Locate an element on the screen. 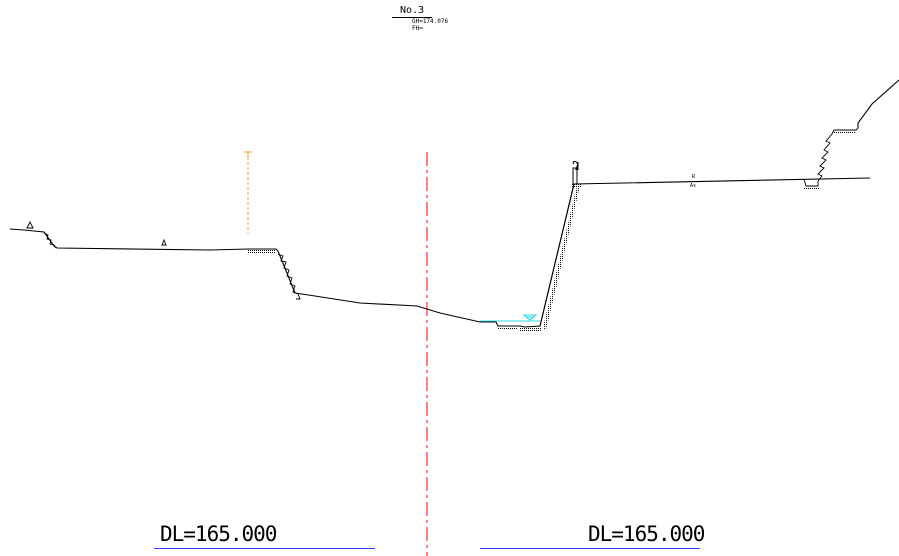 The width and height of the screenshot is (899, 556). utility-marker is located at coordinates (248, 192).